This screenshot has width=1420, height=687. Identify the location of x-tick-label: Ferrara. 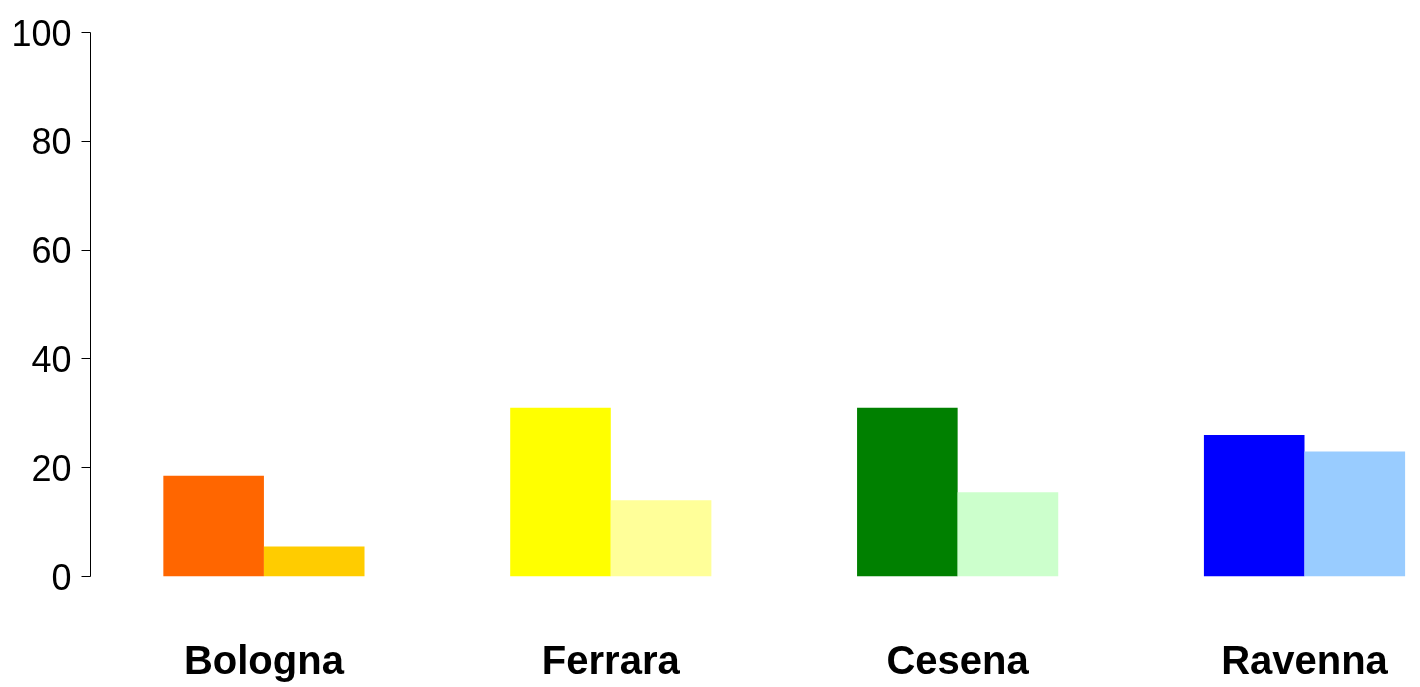
(611, 659).